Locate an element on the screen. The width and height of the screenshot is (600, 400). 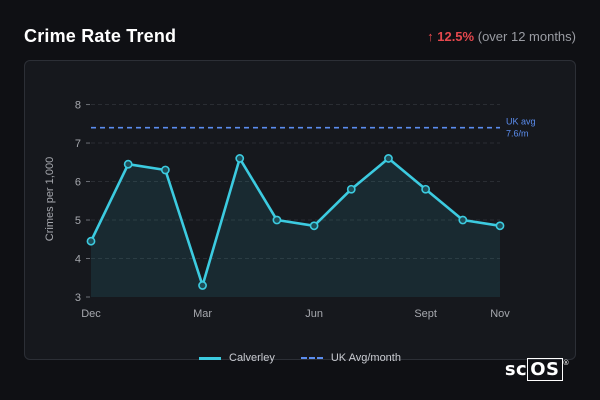
y-tick-label: 7 is located at coordinates (78, 144).